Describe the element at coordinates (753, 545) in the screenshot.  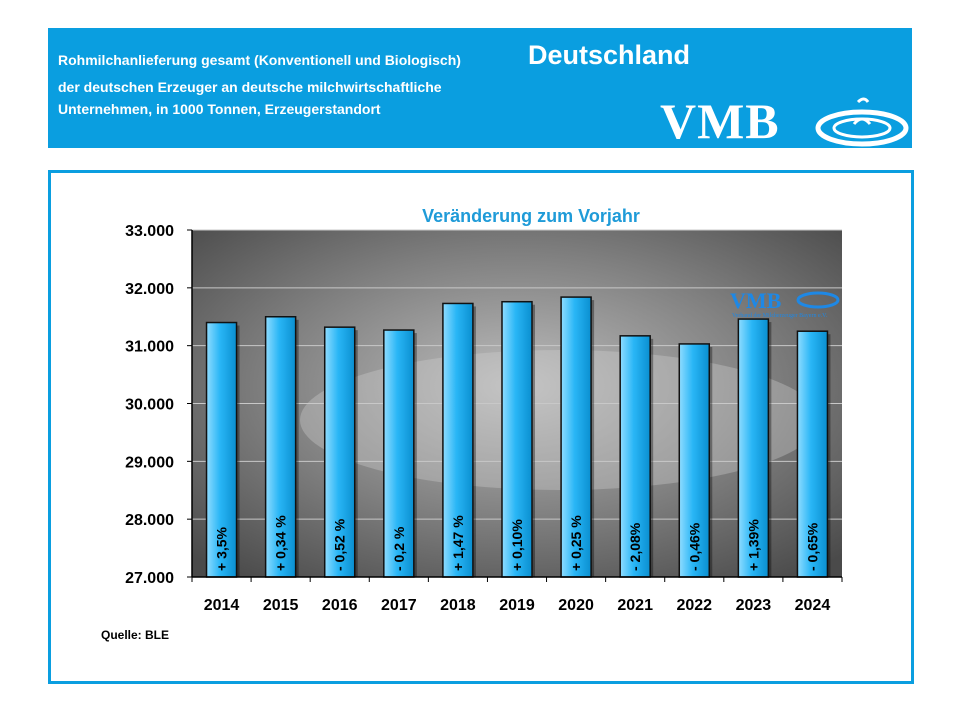
I see `bar-change-label: + 1,39%` at that location.